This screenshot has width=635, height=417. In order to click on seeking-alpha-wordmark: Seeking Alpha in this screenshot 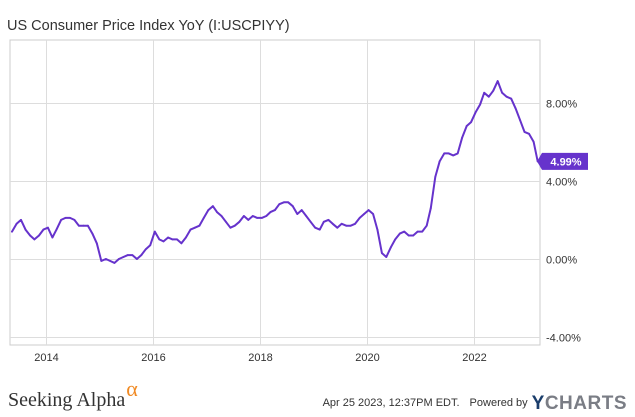, I will do `click(67, 400)`.